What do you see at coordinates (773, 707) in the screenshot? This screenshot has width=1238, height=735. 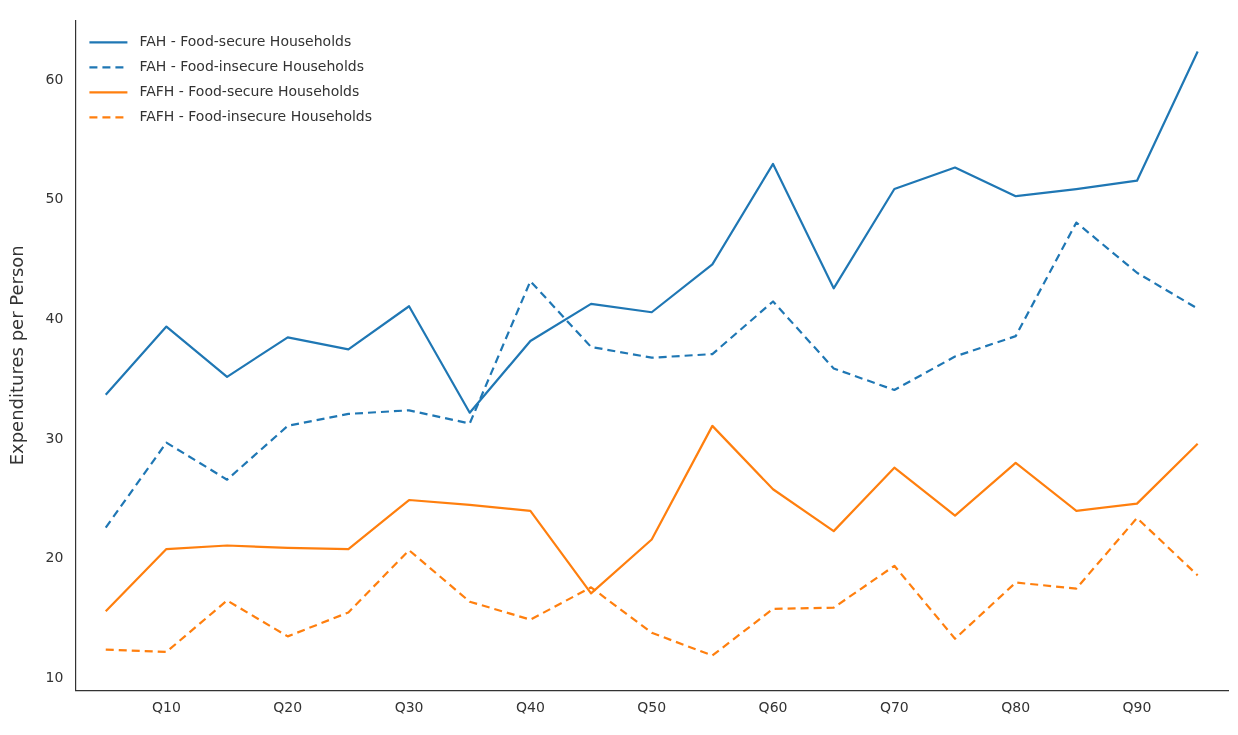 I see `x-tick-label: Q60` at bounding box center [773, 707].